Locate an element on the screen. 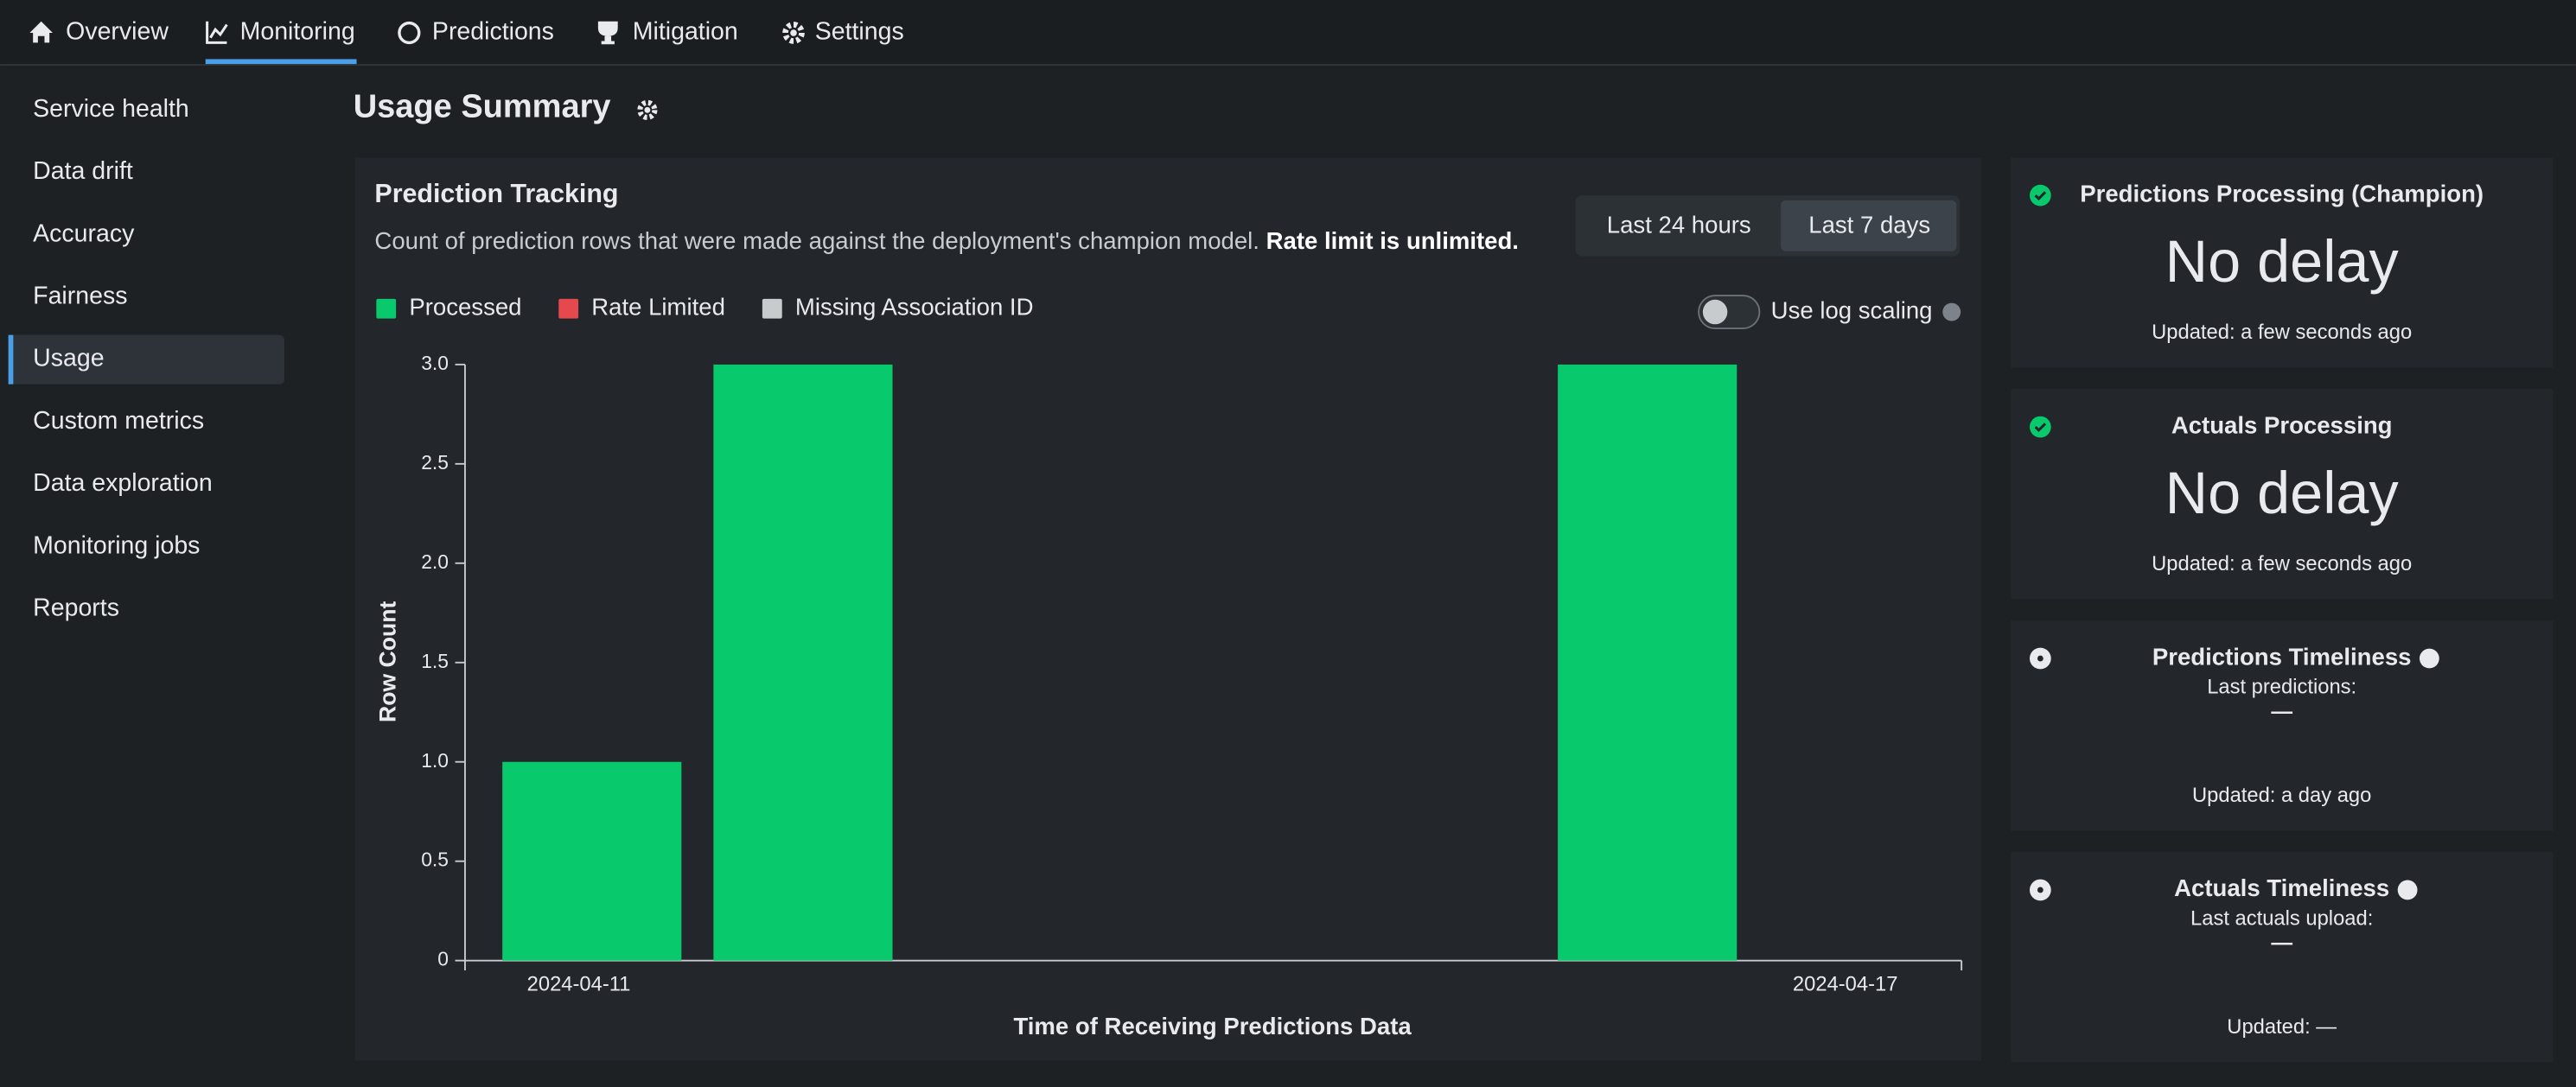 The width and height of the screenshot is (2576, 1087). title-gear-icon is located at coordinates (647, 109).